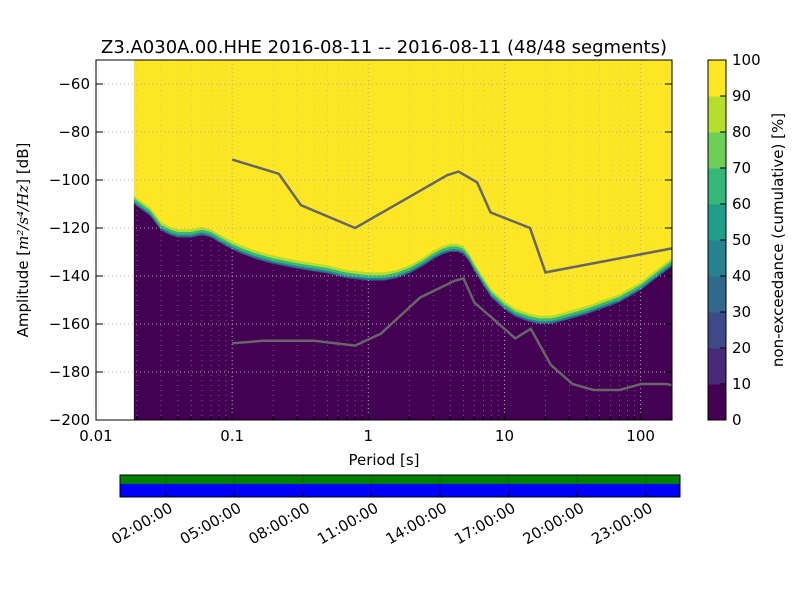 Image resolution: width=800 pixels, height=600 pixels. Describe the element at coordinates (69, 324) in the screenshot. I see `y-tick-label: −160` at that location.